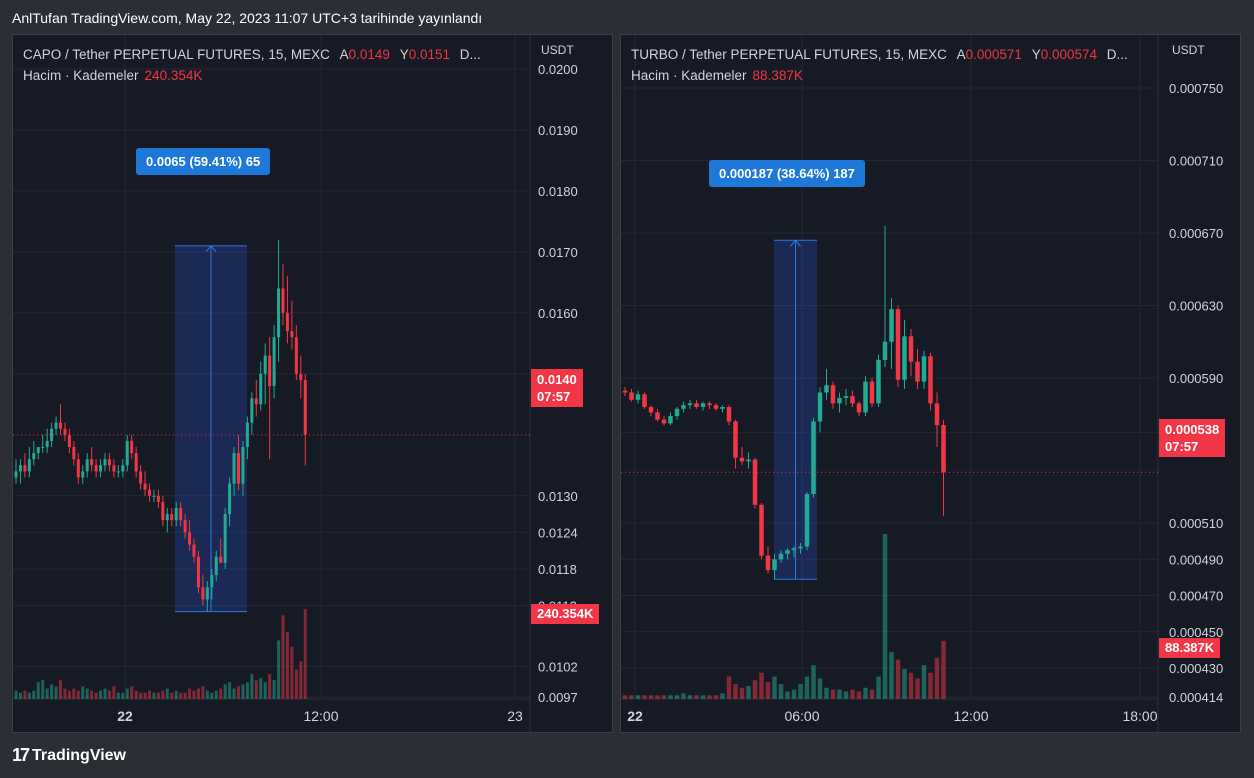  I want to click on high-label: Y, so click(404, 54).